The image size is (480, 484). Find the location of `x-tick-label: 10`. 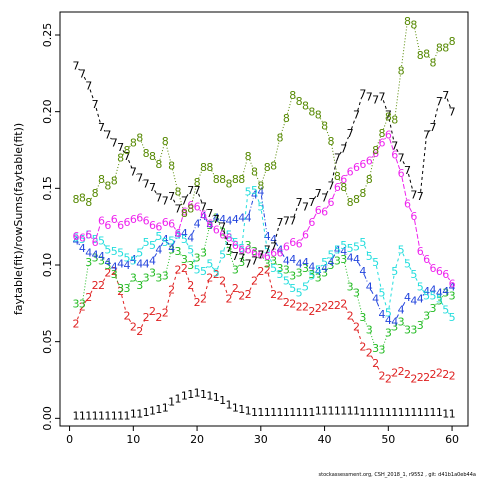

x-tick-label: 10 is located at coordinates (133, 439).